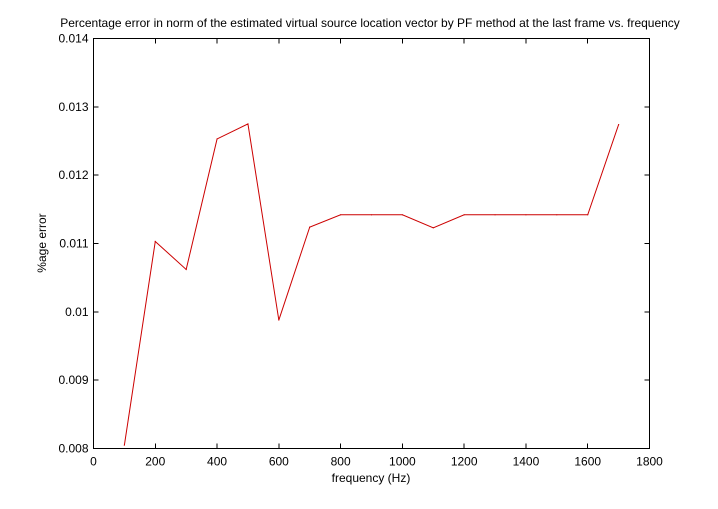  What do you see at coordinates (279, 462) in the screenshot?
I see `x-tick-label: 600` at bounding box center [279, 462].